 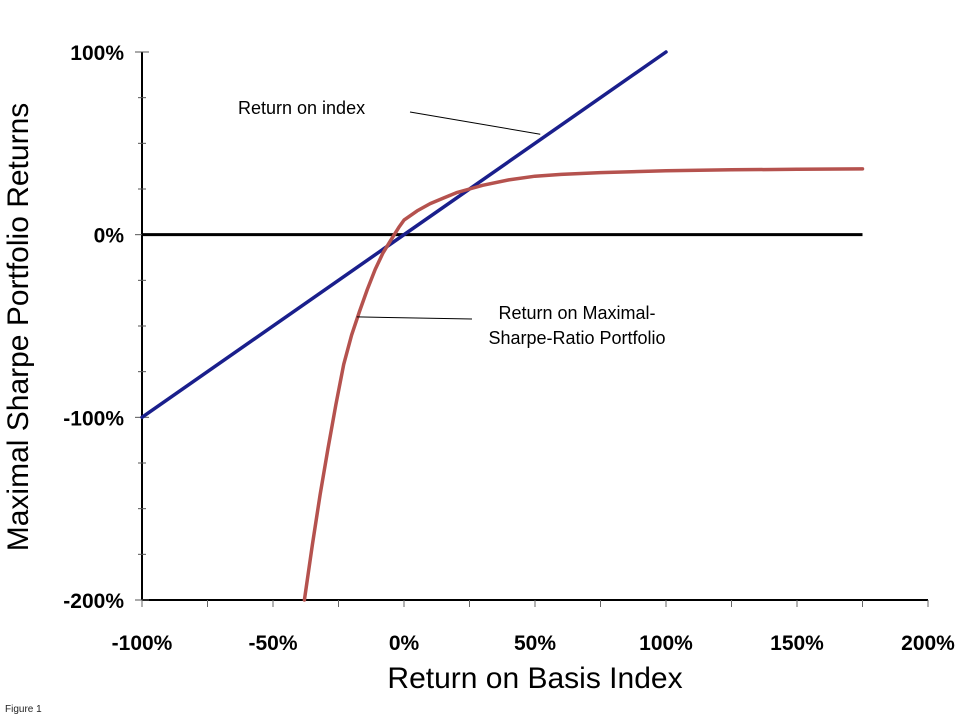 What do you see at coordinates (534, 678) in the screenshot?
I see `x-axis-title: Return on Basis Index` at bounding box center [534, 678].